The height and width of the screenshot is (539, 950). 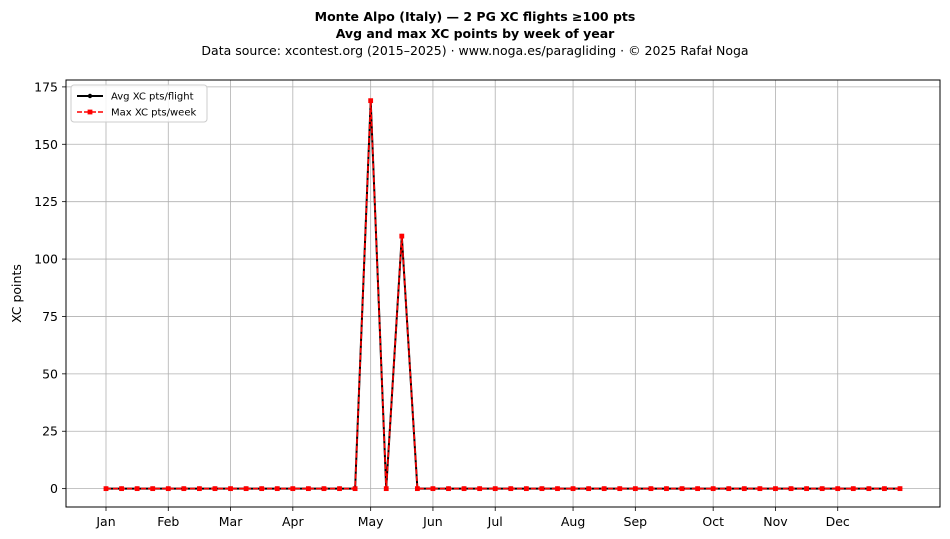 What do you see at coordinates (46, 144) in the screenshot?
I see `y-tick-label: 150` at bounding box center [46, 144].